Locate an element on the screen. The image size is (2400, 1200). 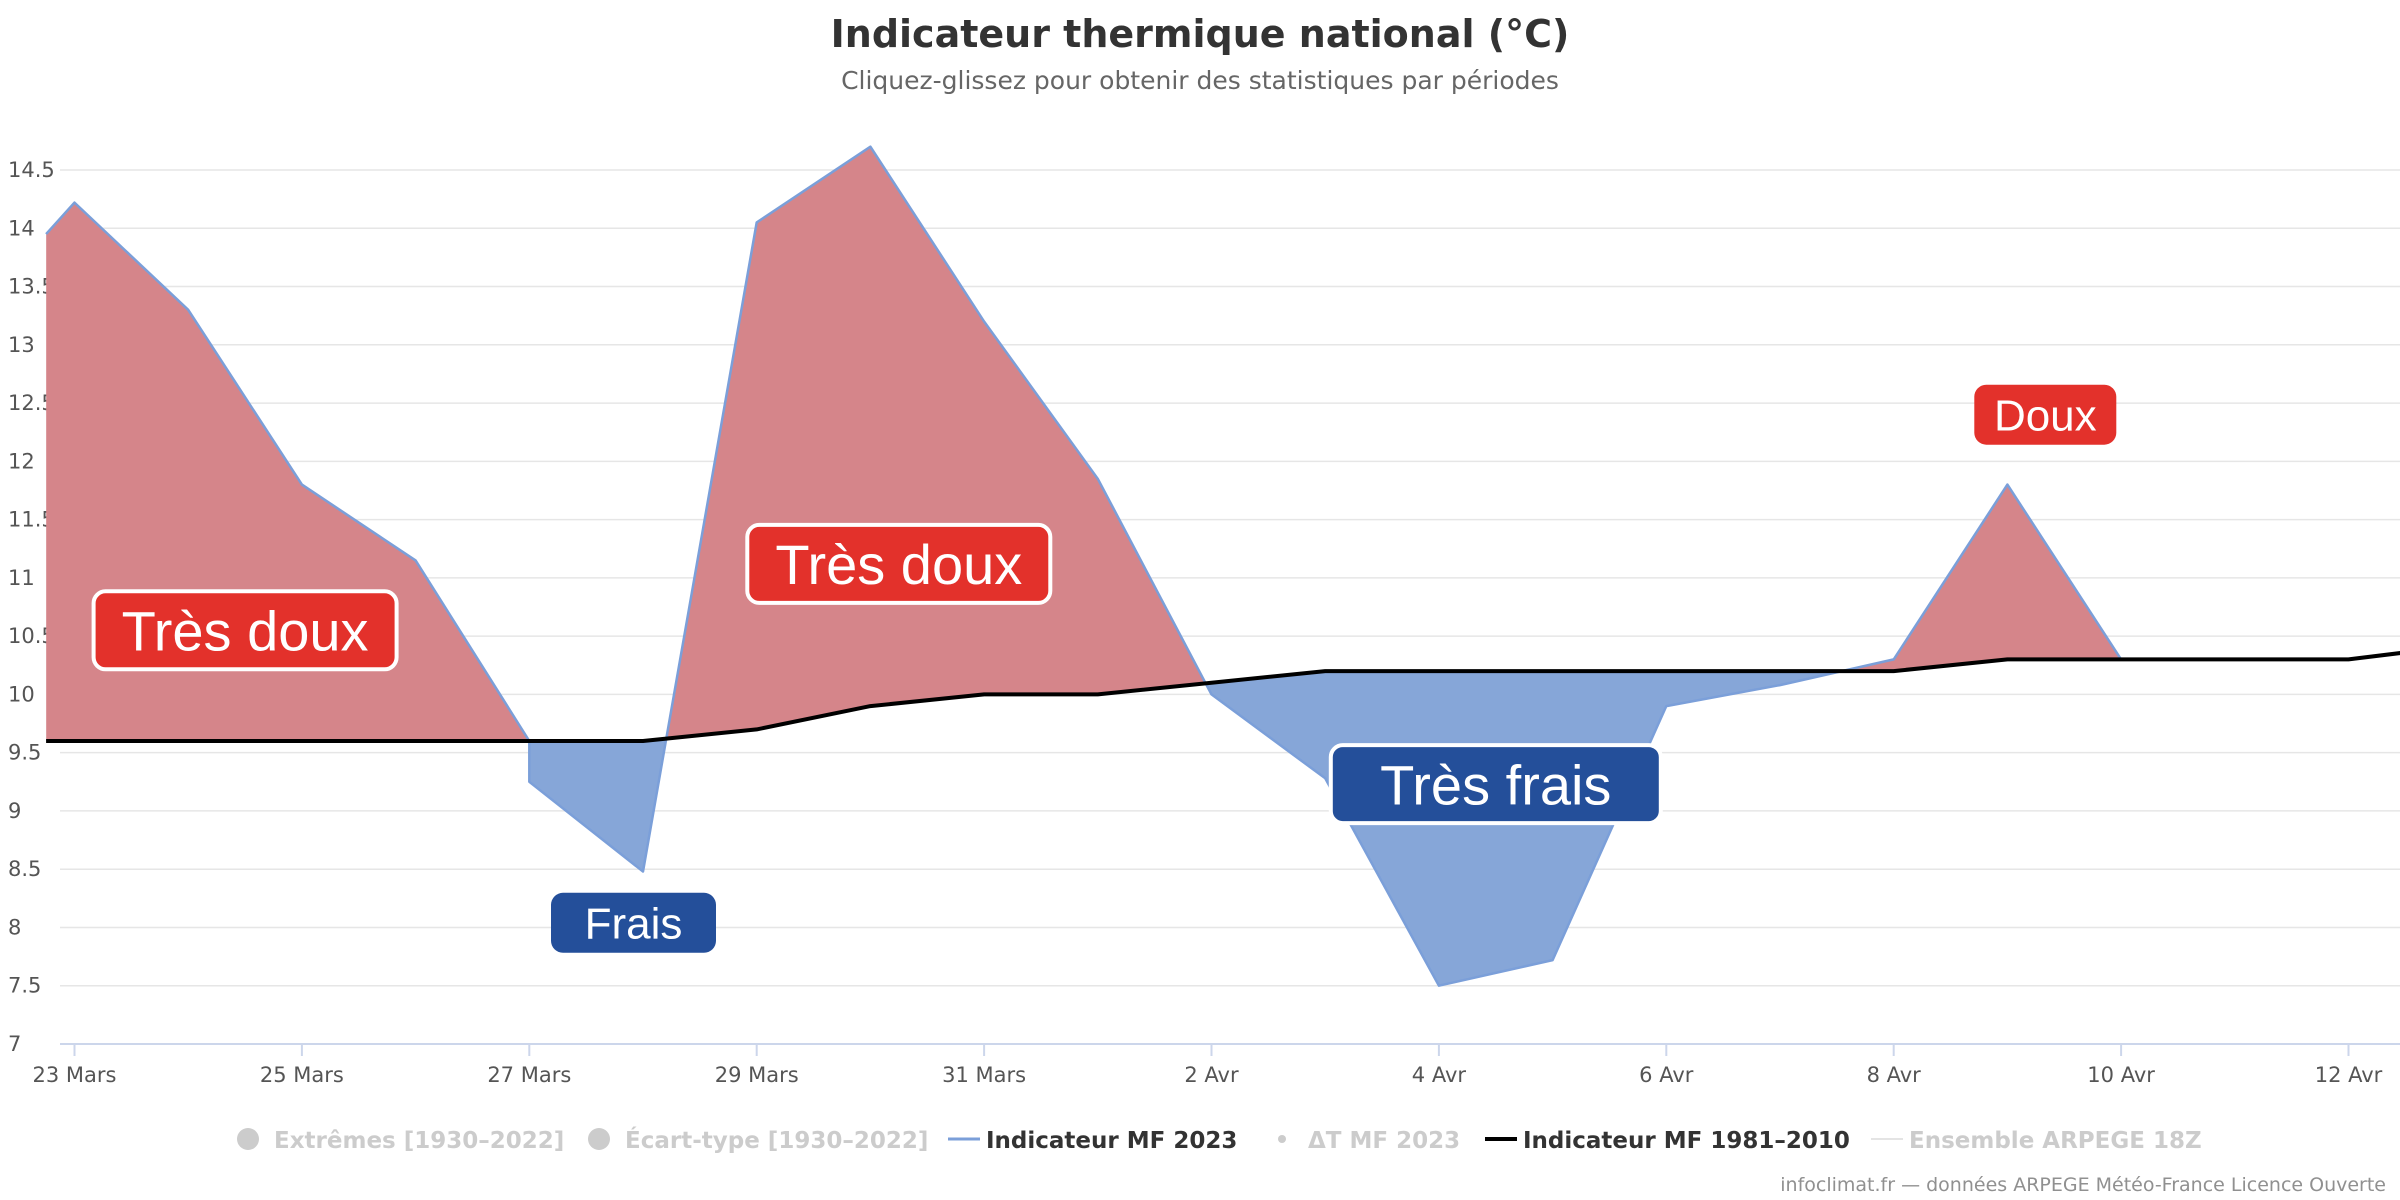
x-tick-label: 27 Mars is located at coordinates (529, 1075).